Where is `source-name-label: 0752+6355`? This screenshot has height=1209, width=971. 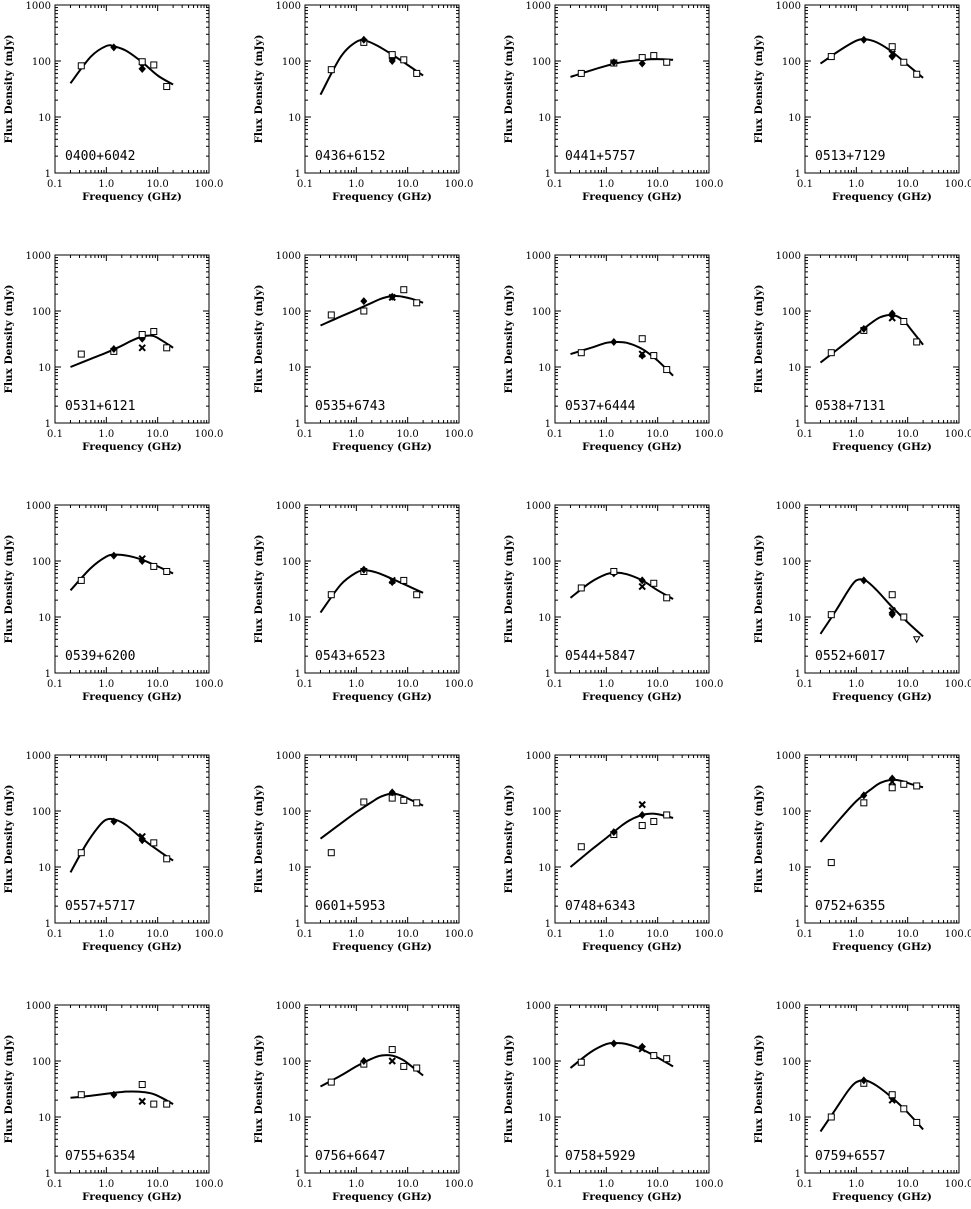 source-name-label: 0752+6355 is located at coordinates (850, 906).